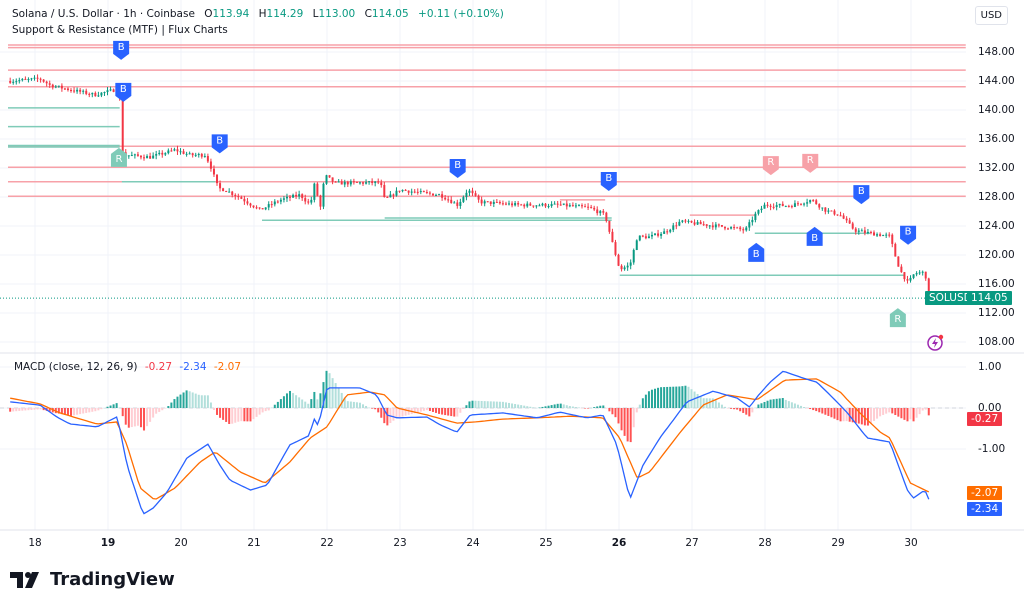 This screenshot has width=1024, height=608. I want to click on macd-tag: -2.34, so click(985, 508).